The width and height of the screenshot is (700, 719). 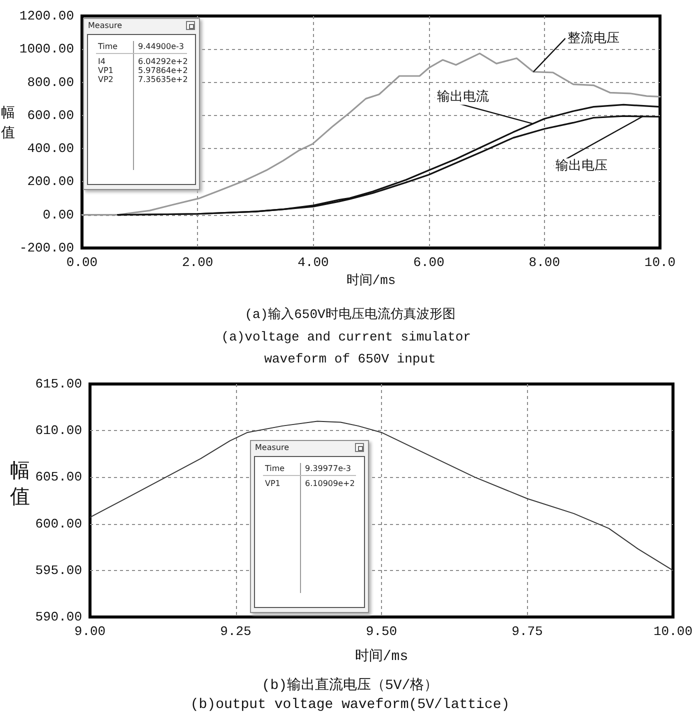 What do you see at coordinates (58, 477) in the screenshot?
I see `y-tick-label: 605.00` at bounding box center [58, 477].